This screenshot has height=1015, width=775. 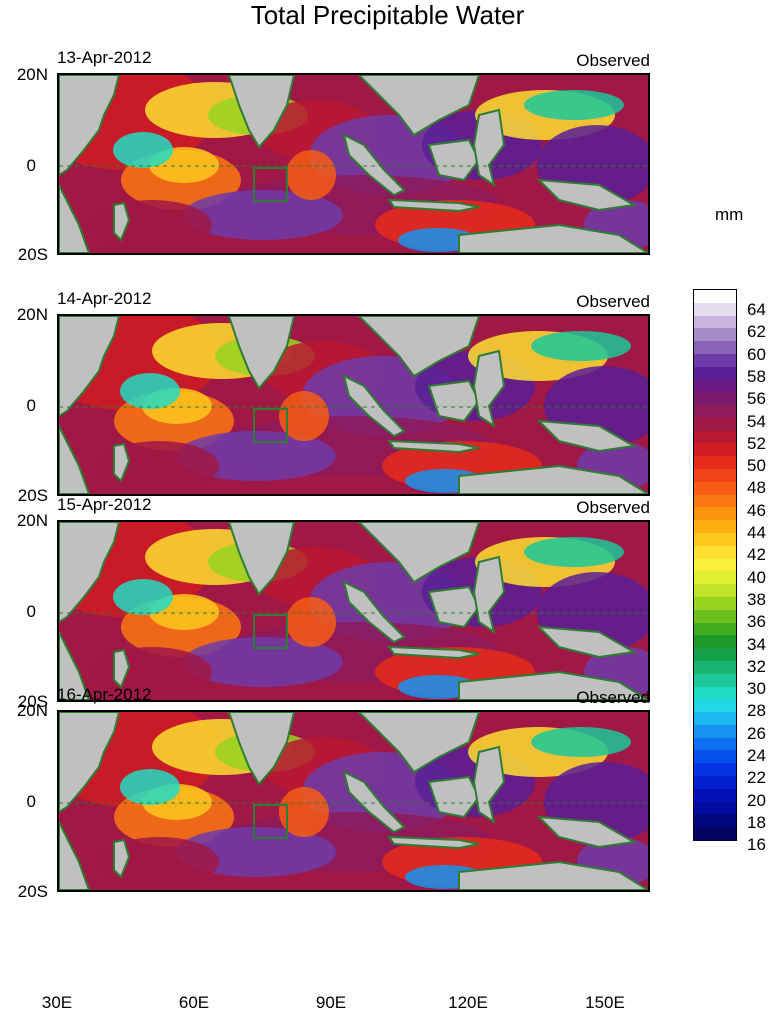 I want to click on colorbar-label: 22, so click(x=756, y=778).